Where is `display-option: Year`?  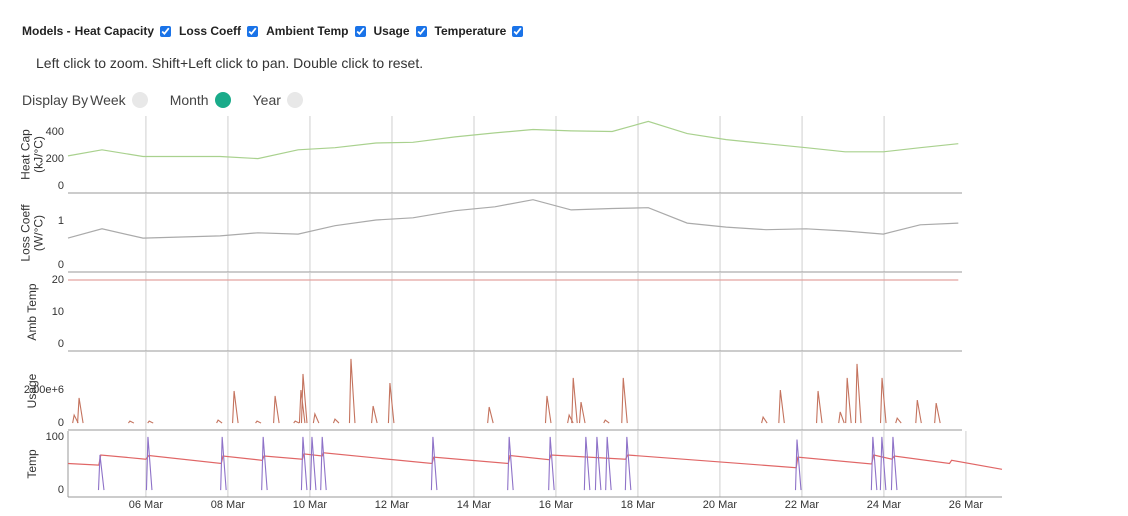
display-option: Year is located at coordinates (278, 100).